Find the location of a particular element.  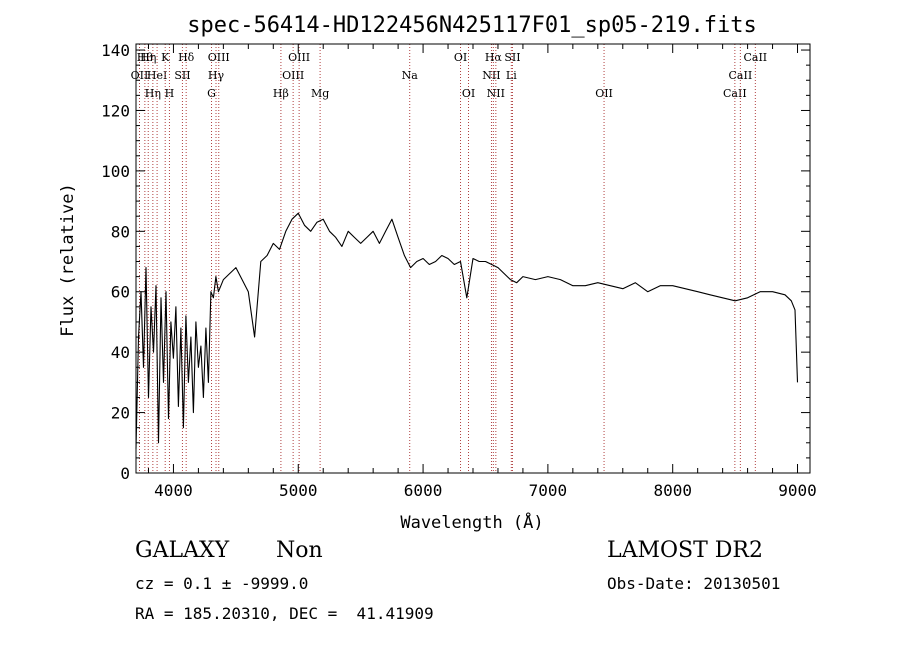

marker-label-7: SII is located at coordinates (182, 75).